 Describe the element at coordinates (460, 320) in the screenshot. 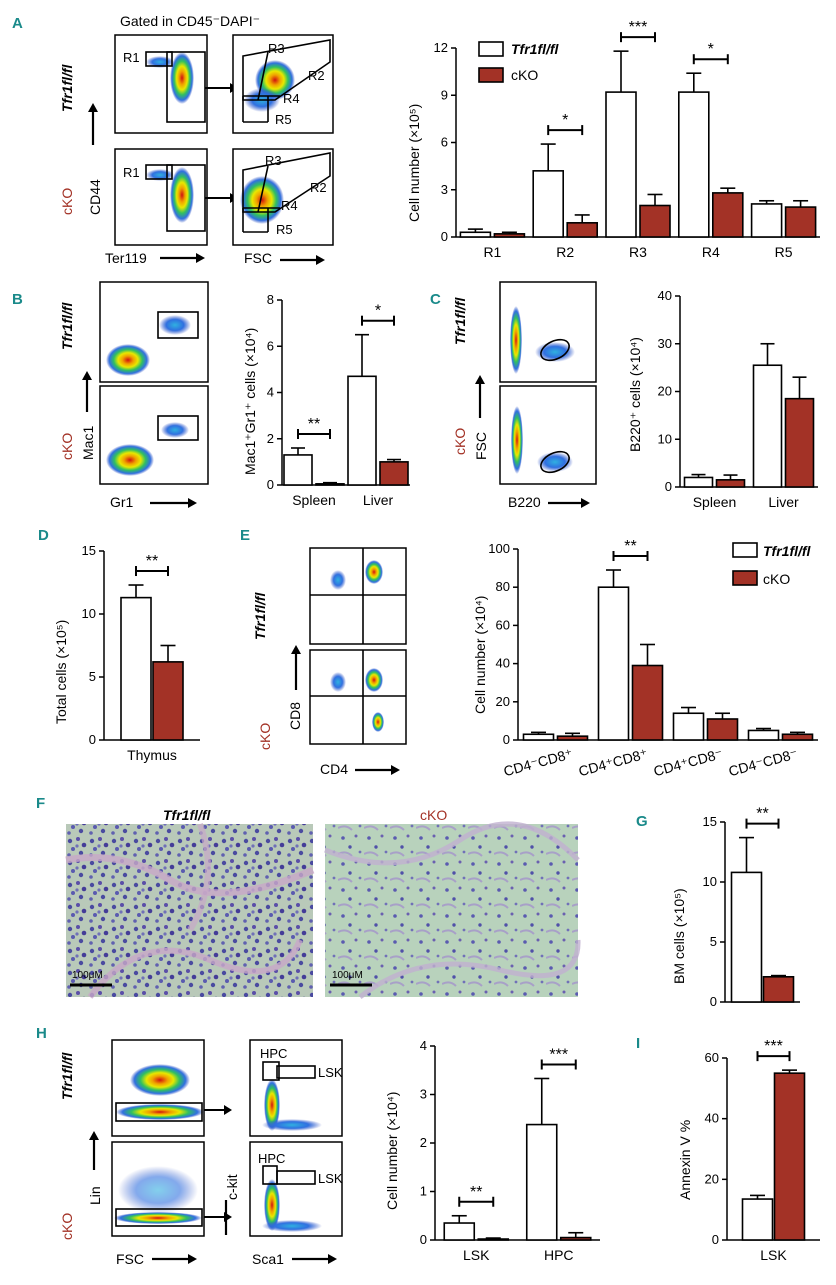

I see `row-label-wt-c: Tfr1fl/fl` at that location.